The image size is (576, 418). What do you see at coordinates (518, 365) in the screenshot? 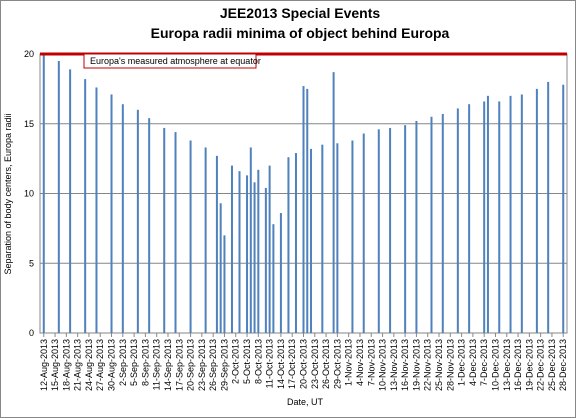
I see `x-tick-label: 16-Dec-2013` at bounding box center [518, 365].